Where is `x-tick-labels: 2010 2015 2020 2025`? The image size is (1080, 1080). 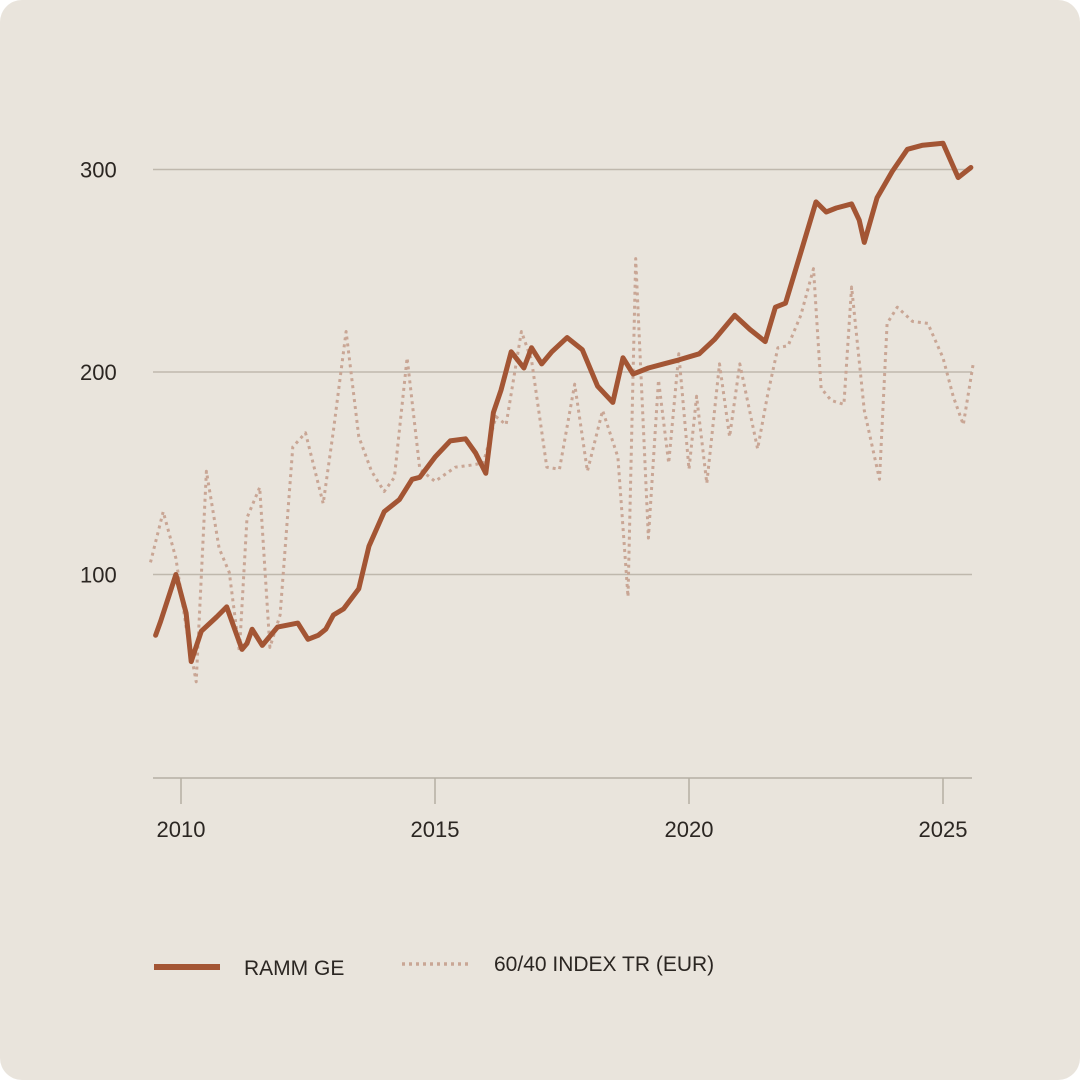
x-tick-labels: 2010 2015 2020 2025 is located at coordinates (562, 829).